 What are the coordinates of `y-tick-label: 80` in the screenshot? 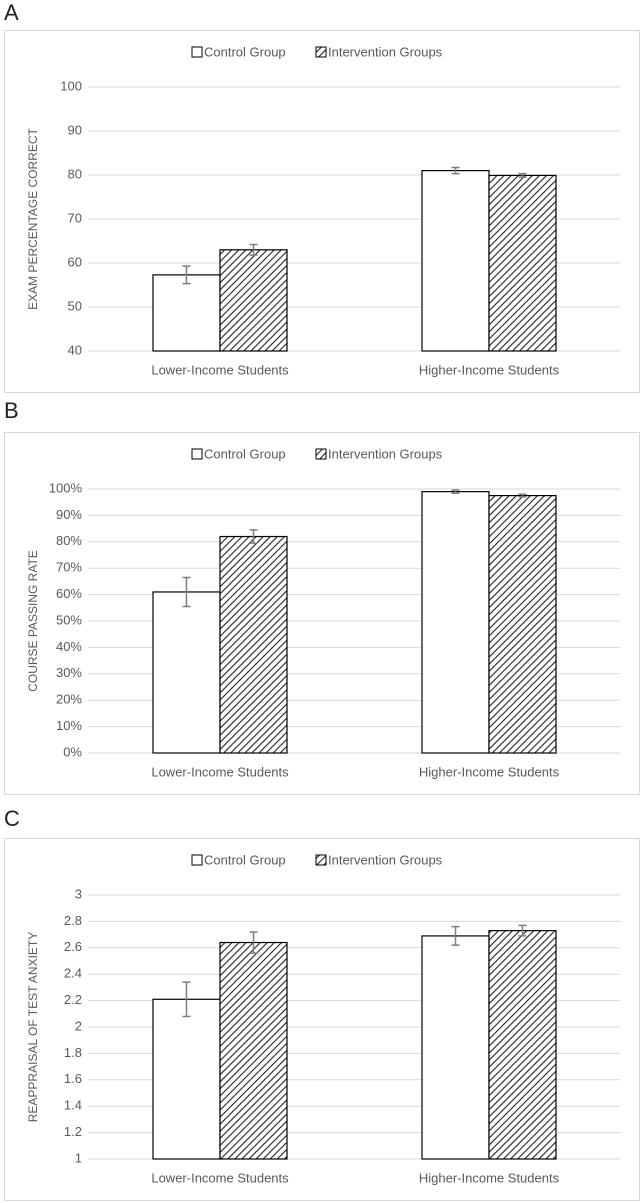 It's located at (75, 173).